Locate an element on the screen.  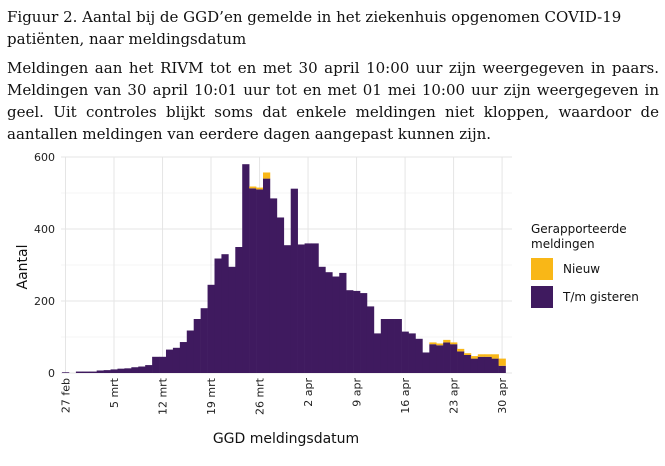
legend-swatch-new is located at coordinates (542, 269).